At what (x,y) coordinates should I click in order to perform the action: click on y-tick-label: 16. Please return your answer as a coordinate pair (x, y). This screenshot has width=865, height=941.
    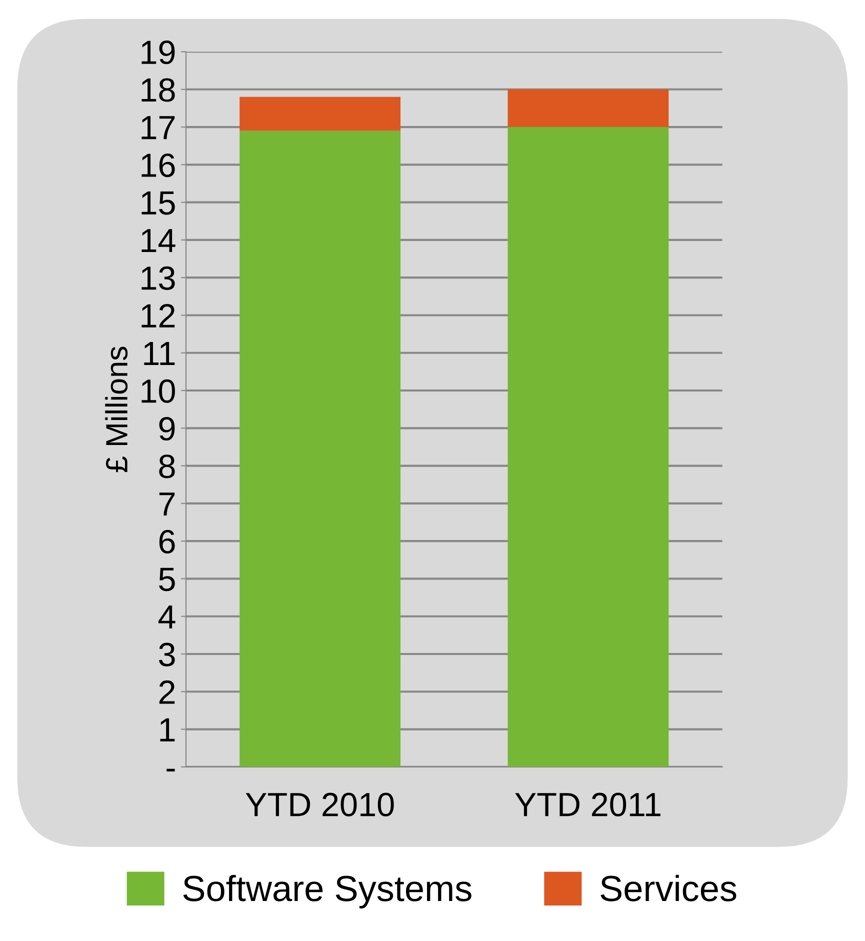
    Looking at the image, I should click on (158, 165).